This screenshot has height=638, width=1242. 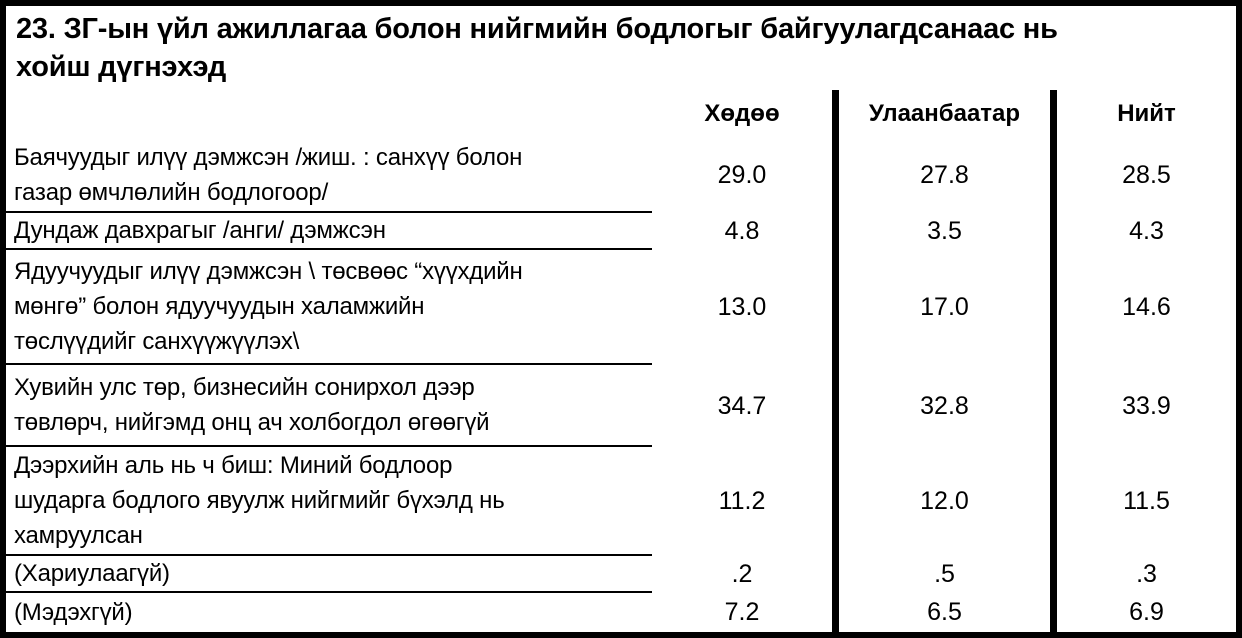 I want to click on value-cell-hodoo: .2, so click(x=742, y=574).